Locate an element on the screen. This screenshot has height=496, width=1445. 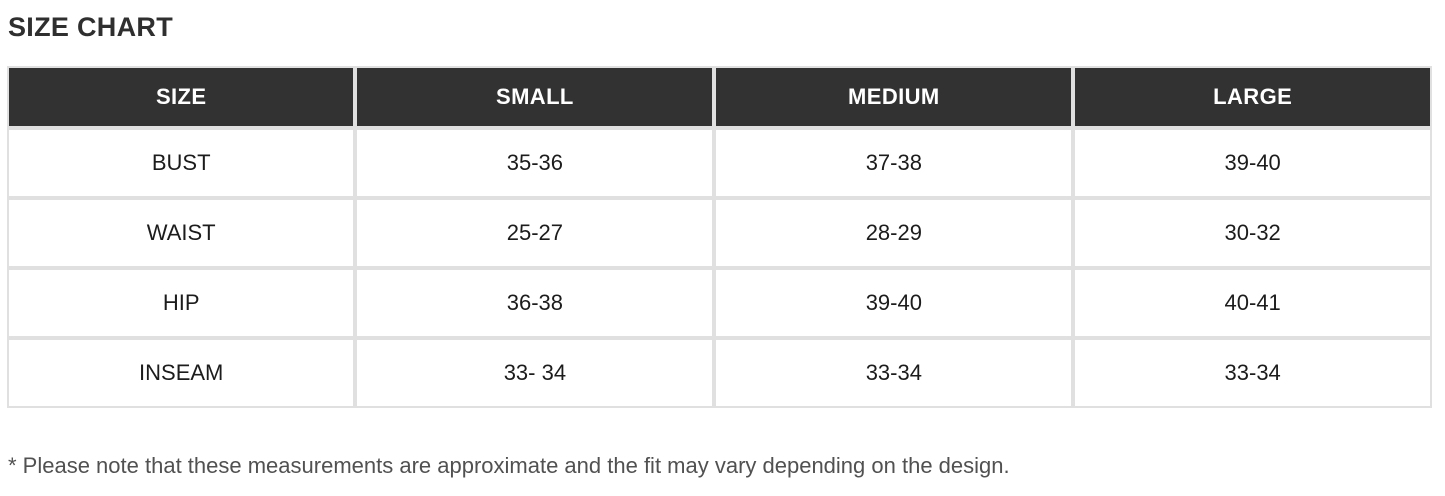
header-row: SIZE SMALL MEDIUM LARGE is located at coordinates (719, 97).